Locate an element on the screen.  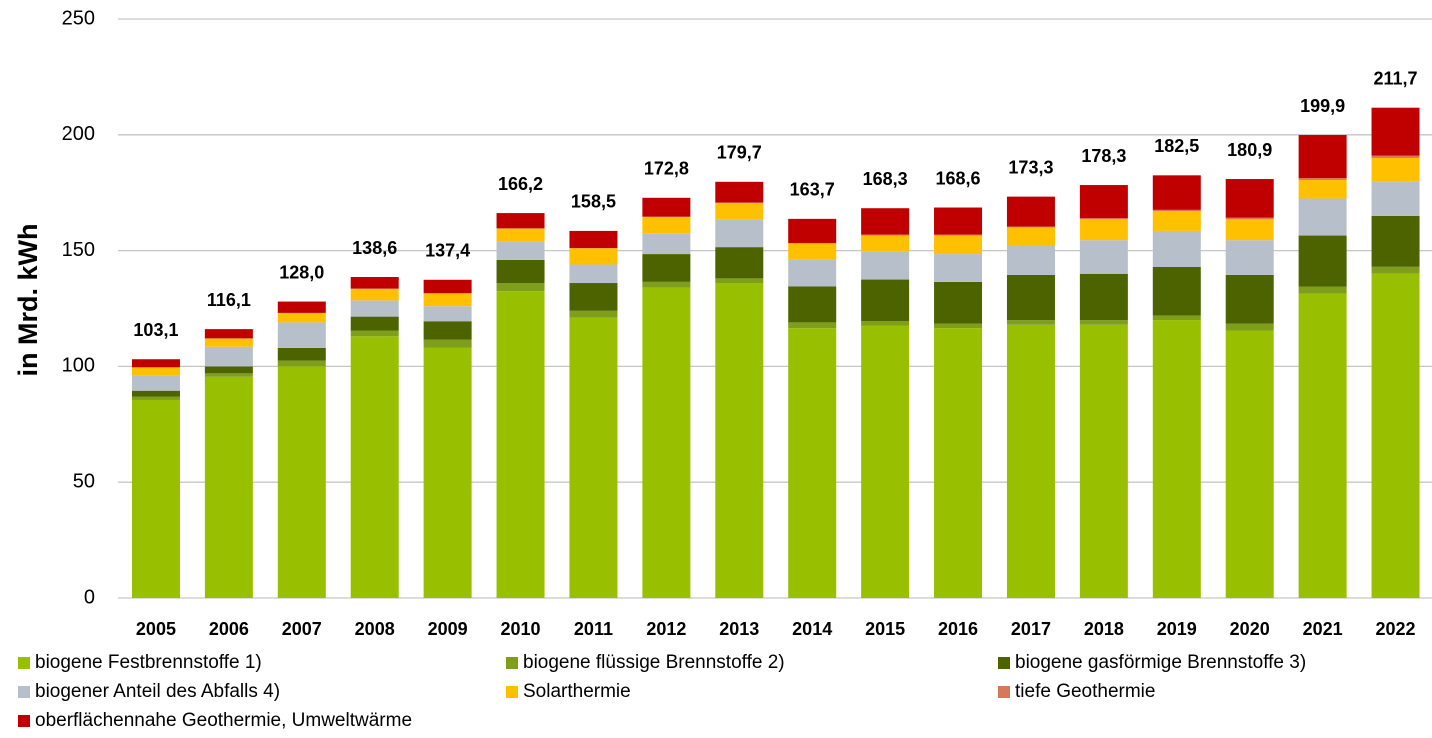
x-tick-label: 2018 is located at coordinates (1104, 629).